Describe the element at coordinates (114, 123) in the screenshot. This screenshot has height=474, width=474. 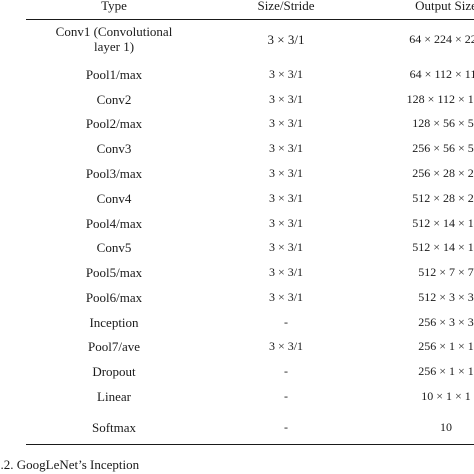
I see `cell-type: Pool2/max` at that location.